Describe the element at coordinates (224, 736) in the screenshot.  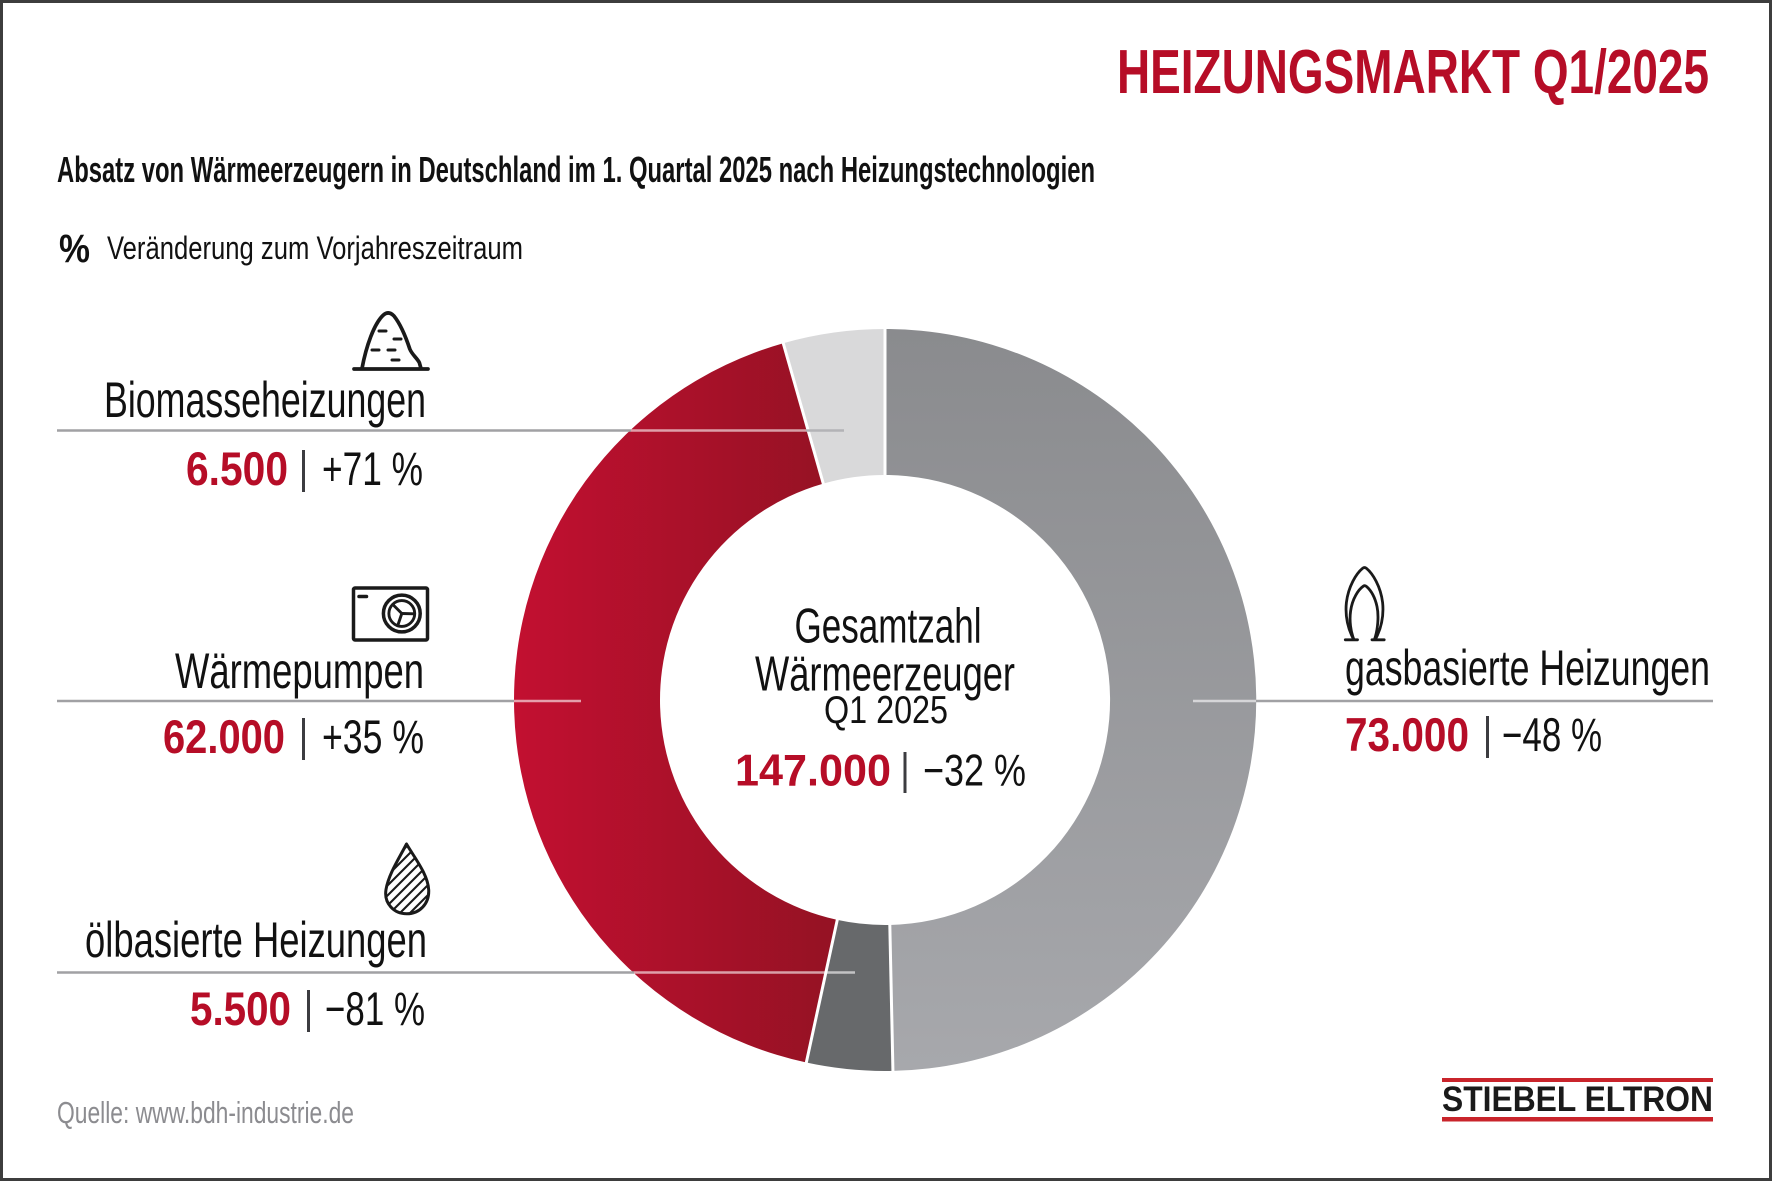
I see `svg-text: 62.000` at that location.